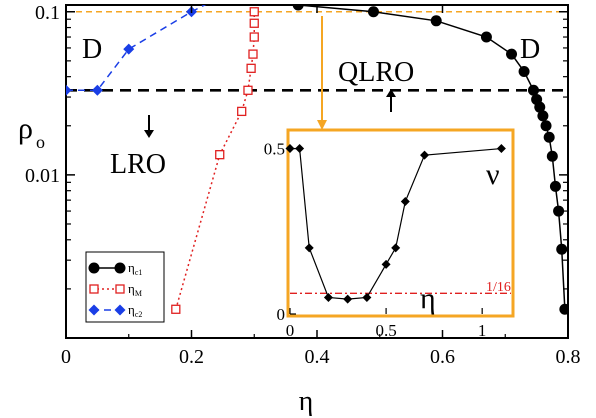 The height and width of the screenshot is (418, 596). What do you see at coordinates (376, 72) in the screenshot?
I see `region-label-qlro: QLRO` at bounding box center [376, 72].